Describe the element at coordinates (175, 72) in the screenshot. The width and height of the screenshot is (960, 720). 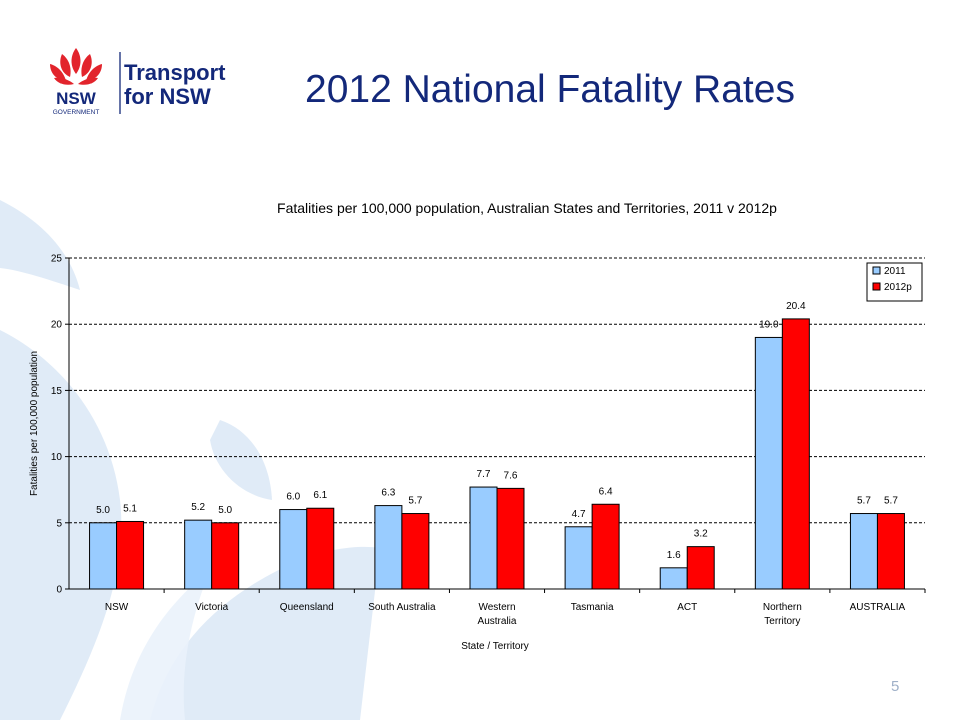
I see `logo-line1: Transport` at that location.